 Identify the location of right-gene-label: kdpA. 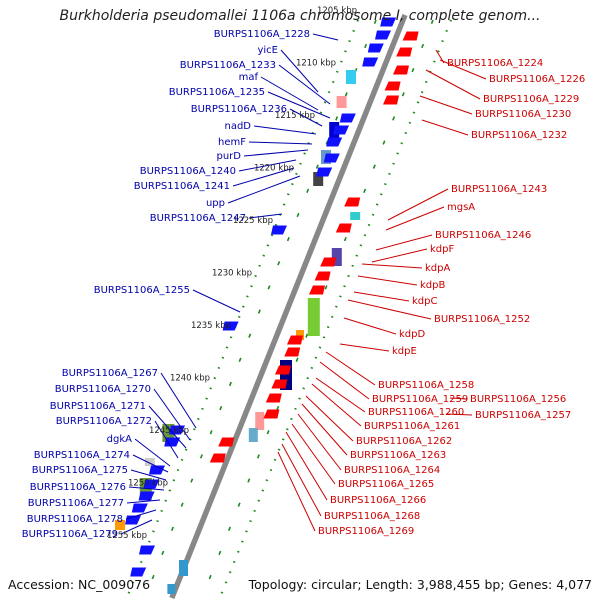
(437, 268).